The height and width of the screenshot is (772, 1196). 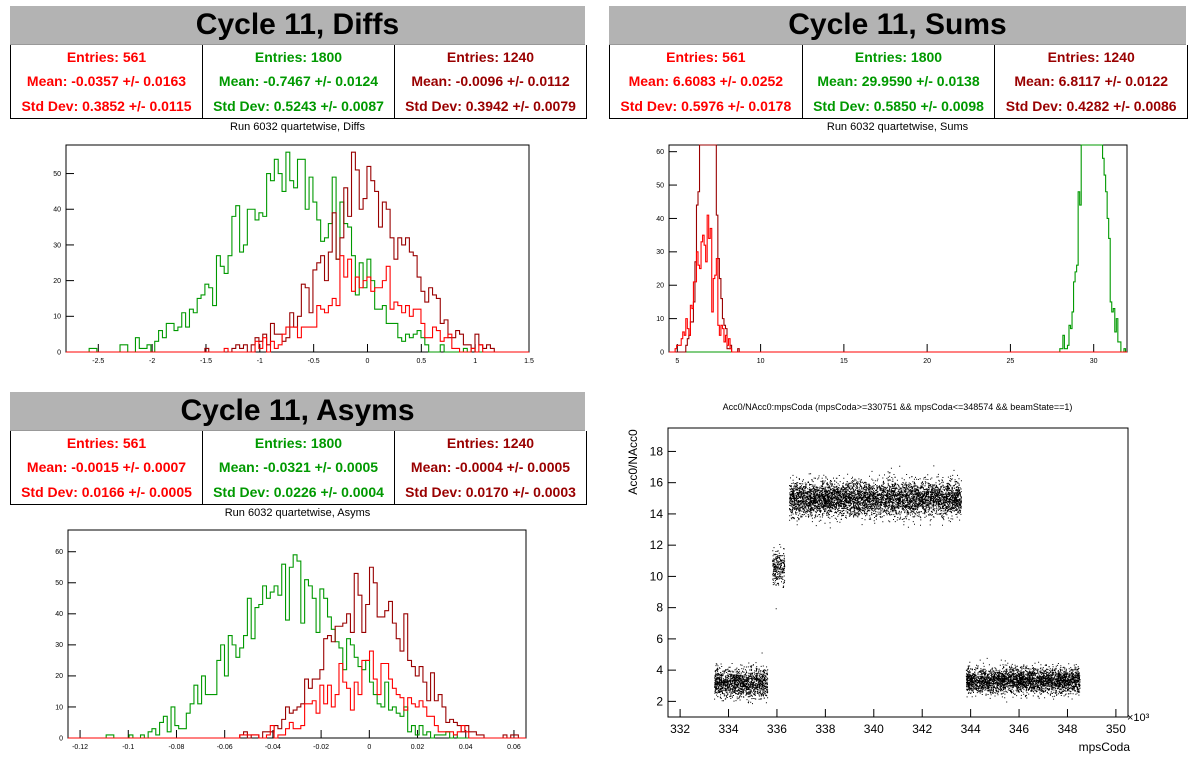 What do you see at coordinates (176, 747) in the screenshot?
I see `x-tick-label: -0.08` at bounding box center [176, 747].